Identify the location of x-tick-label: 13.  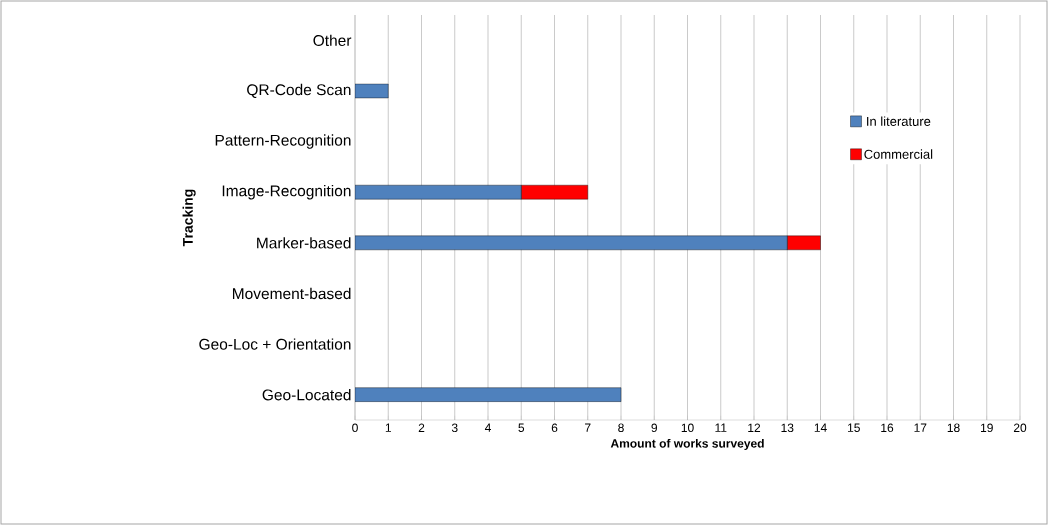
(787, 428).